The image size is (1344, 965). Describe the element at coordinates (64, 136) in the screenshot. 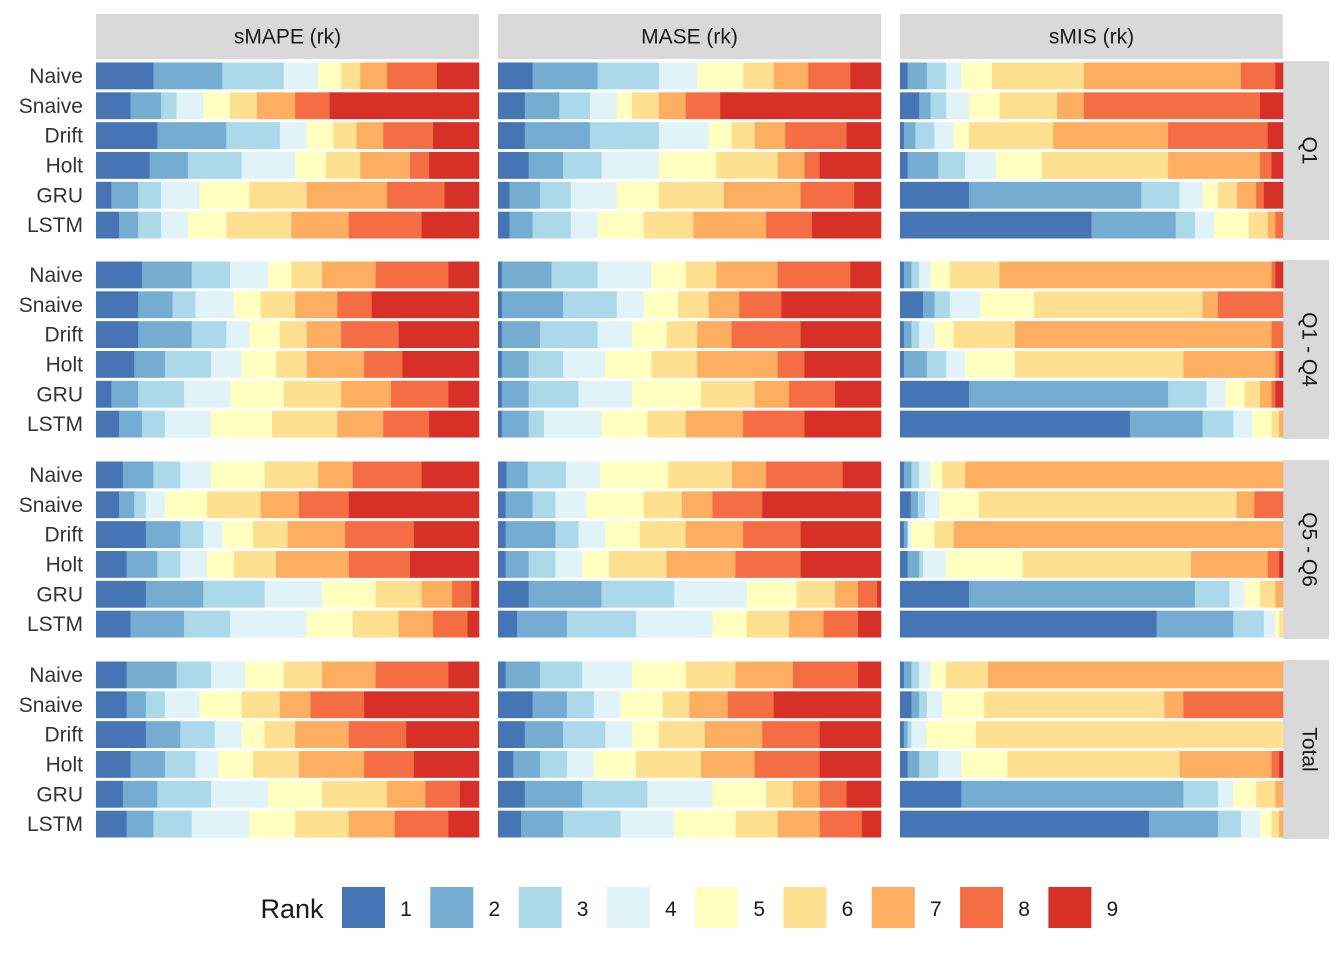

I see `method-label-drift: Drift` at that location.